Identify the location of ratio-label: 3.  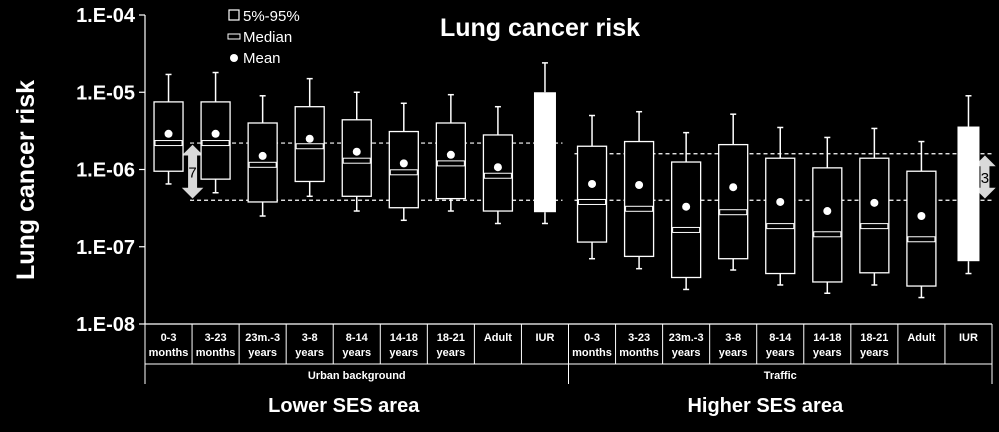
(985, 178).